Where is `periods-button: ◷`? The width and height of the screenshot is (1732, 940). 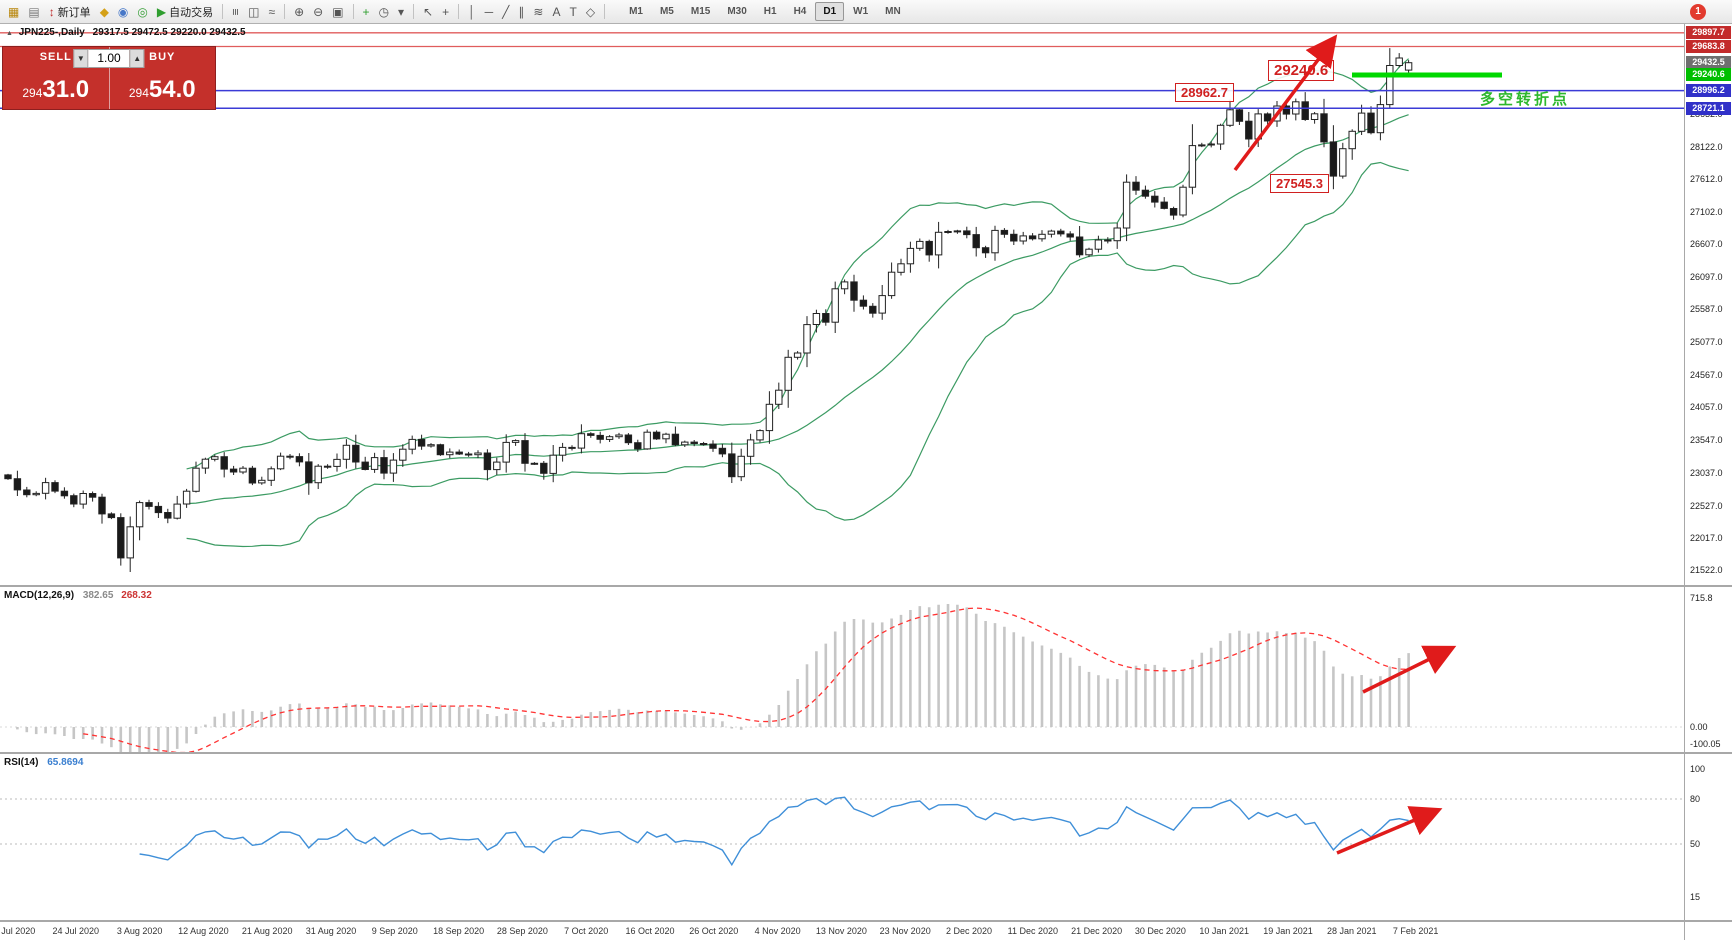 periods-button: ◷ is located at coordinates (384, 12).